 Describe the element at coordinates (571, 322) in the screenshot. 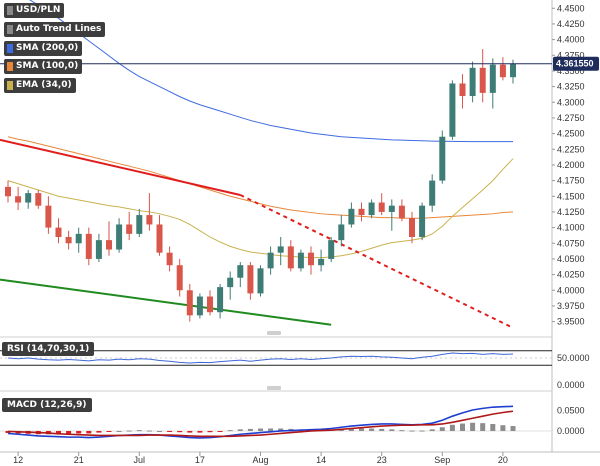

I see `price-tick-label: 3.9500` at that location.